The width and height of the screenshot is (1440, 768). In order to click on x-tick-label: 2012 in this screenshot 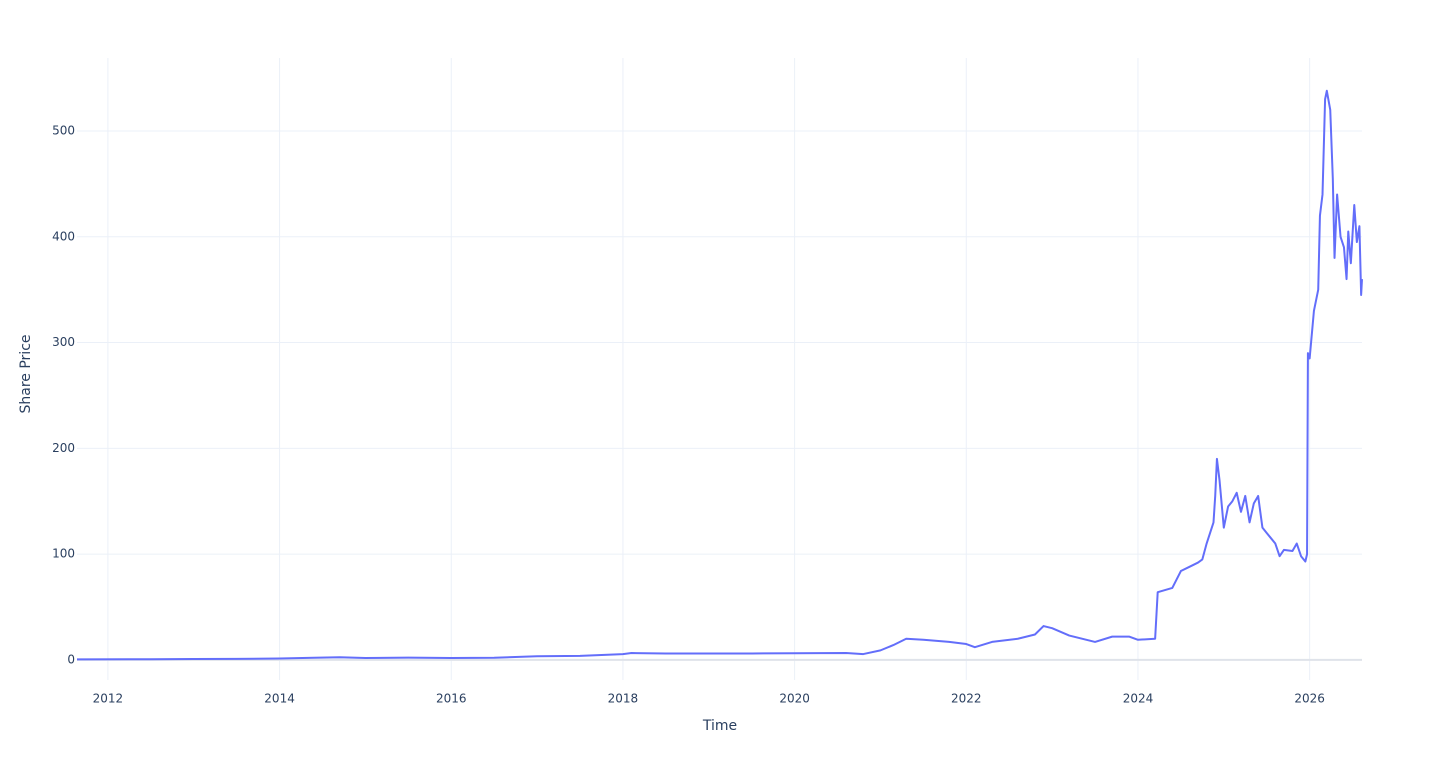, I will do `click(108, 699)`.